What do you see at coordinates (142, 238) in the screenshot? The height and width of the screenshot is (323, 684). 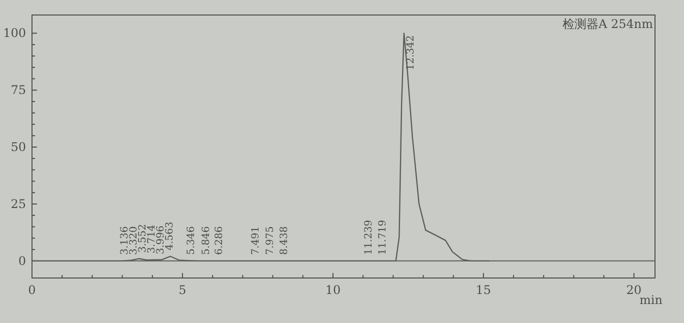 I see `annotation: 3.552` at bounding box center [142, 238].